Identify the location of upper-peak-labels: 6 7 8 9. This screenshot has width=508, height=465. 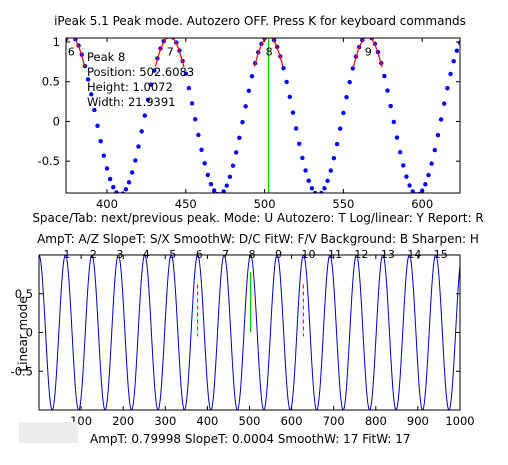
(220, 52).